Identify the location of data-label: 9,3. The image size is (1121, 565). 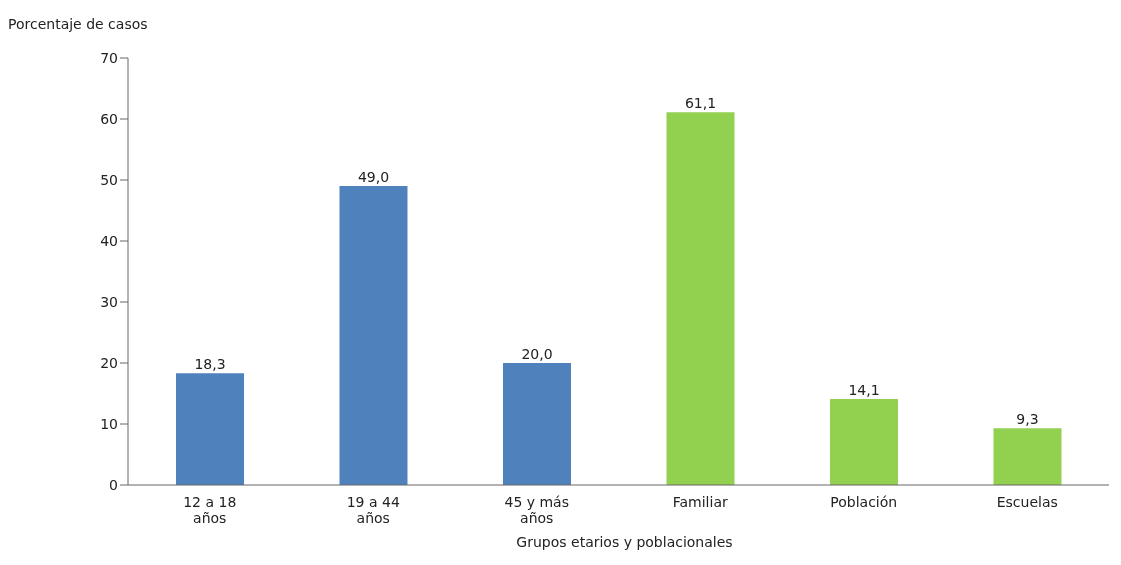
(1027, 419).